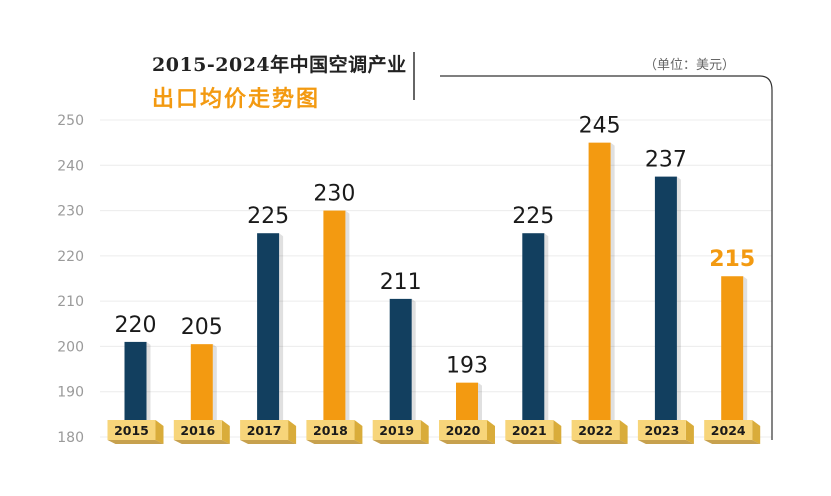  I want to click on category-label: 2022, so click(595, 430).